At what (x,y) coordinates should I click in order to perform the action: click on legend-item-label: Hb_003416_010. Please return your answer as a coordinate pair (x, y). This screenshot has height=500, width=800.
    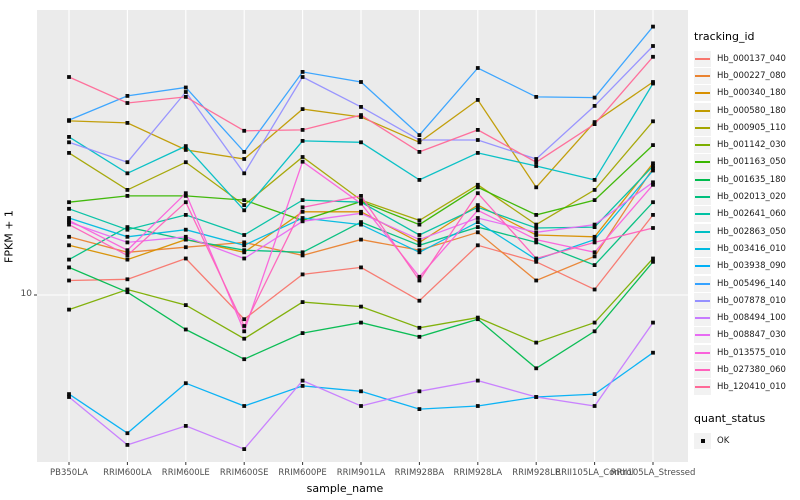
    Looking at the image, I should click on (751, 248).